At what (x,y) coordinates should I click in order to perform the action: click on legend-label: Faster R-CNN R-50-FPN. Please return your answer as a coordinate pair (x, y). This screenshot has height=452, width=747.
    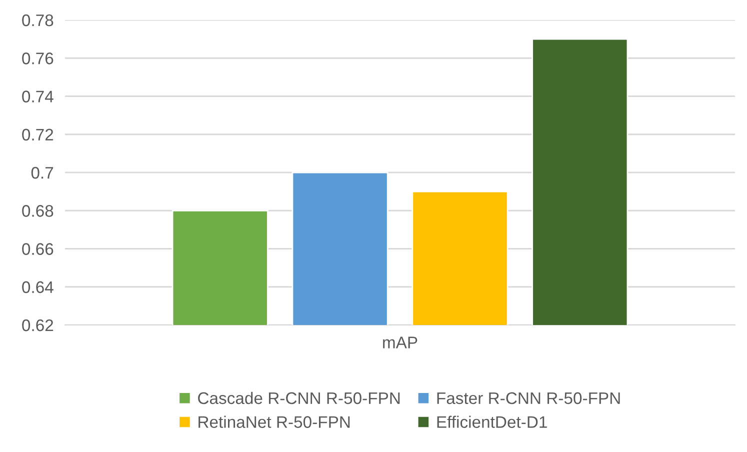
    Looking at the image, I should click on (528, 398).